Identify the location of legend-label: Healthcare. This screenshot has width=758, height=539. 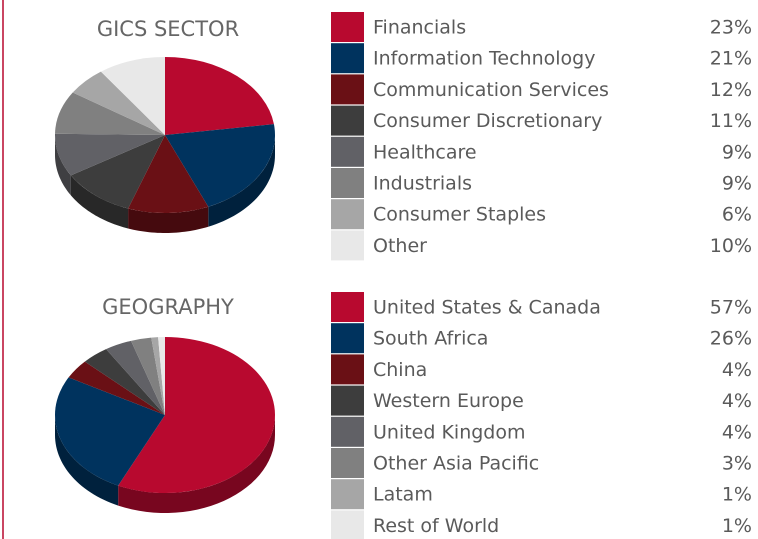
(425, 152).